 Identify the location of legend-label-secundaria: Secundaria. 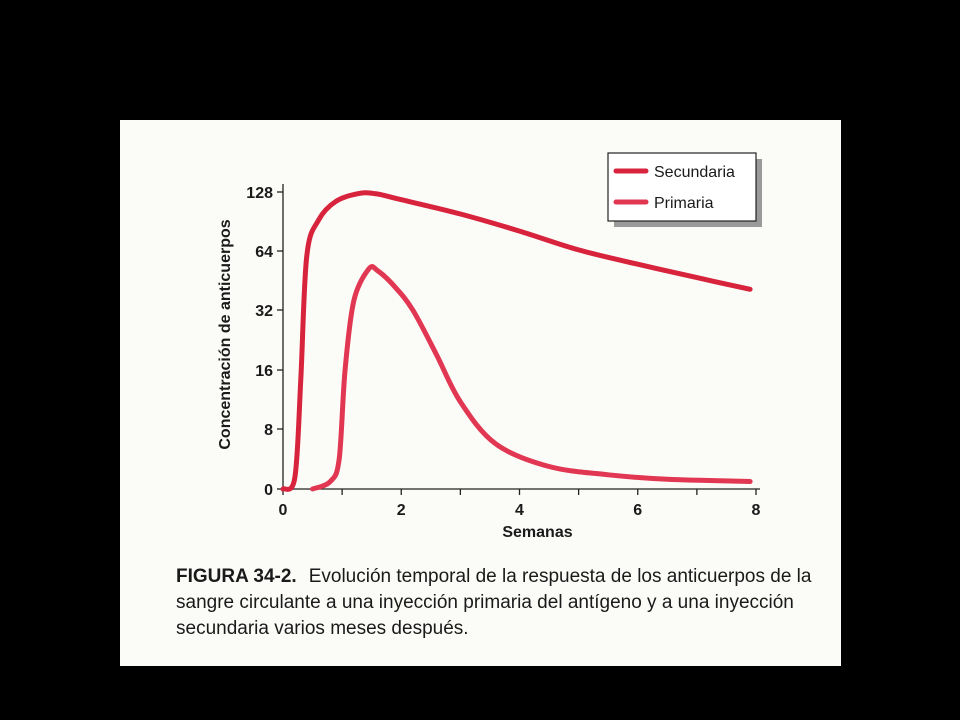
(694, 172).